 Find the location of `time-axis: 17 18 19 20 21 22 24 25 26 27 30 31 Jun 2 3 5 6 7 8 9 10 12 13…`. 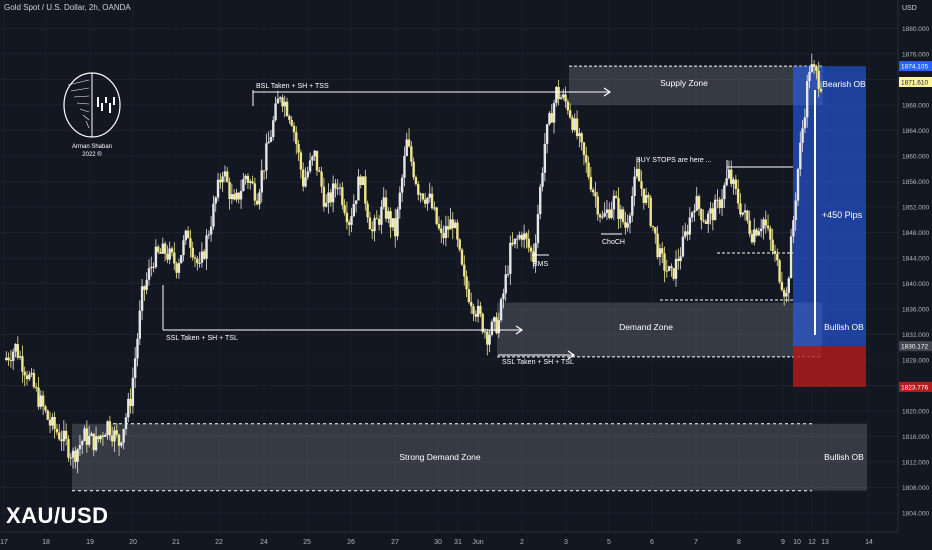

time-axis: 17 18 19 20 21 22 24 25 26 27 30 31 Jun 2 3 5 6 7 8 9 10 12 13… is located at coordinates (449, 538).